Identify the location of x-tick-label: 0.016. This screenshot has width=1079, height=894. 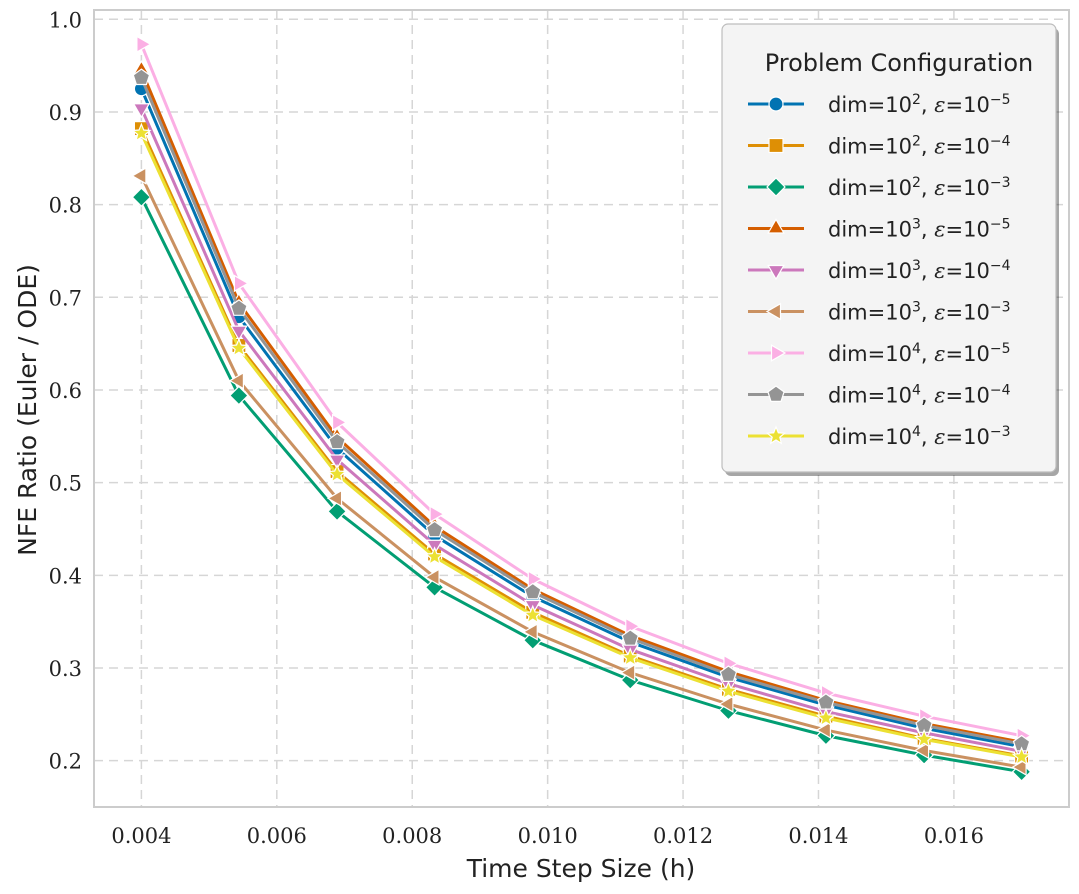
(954, 836).